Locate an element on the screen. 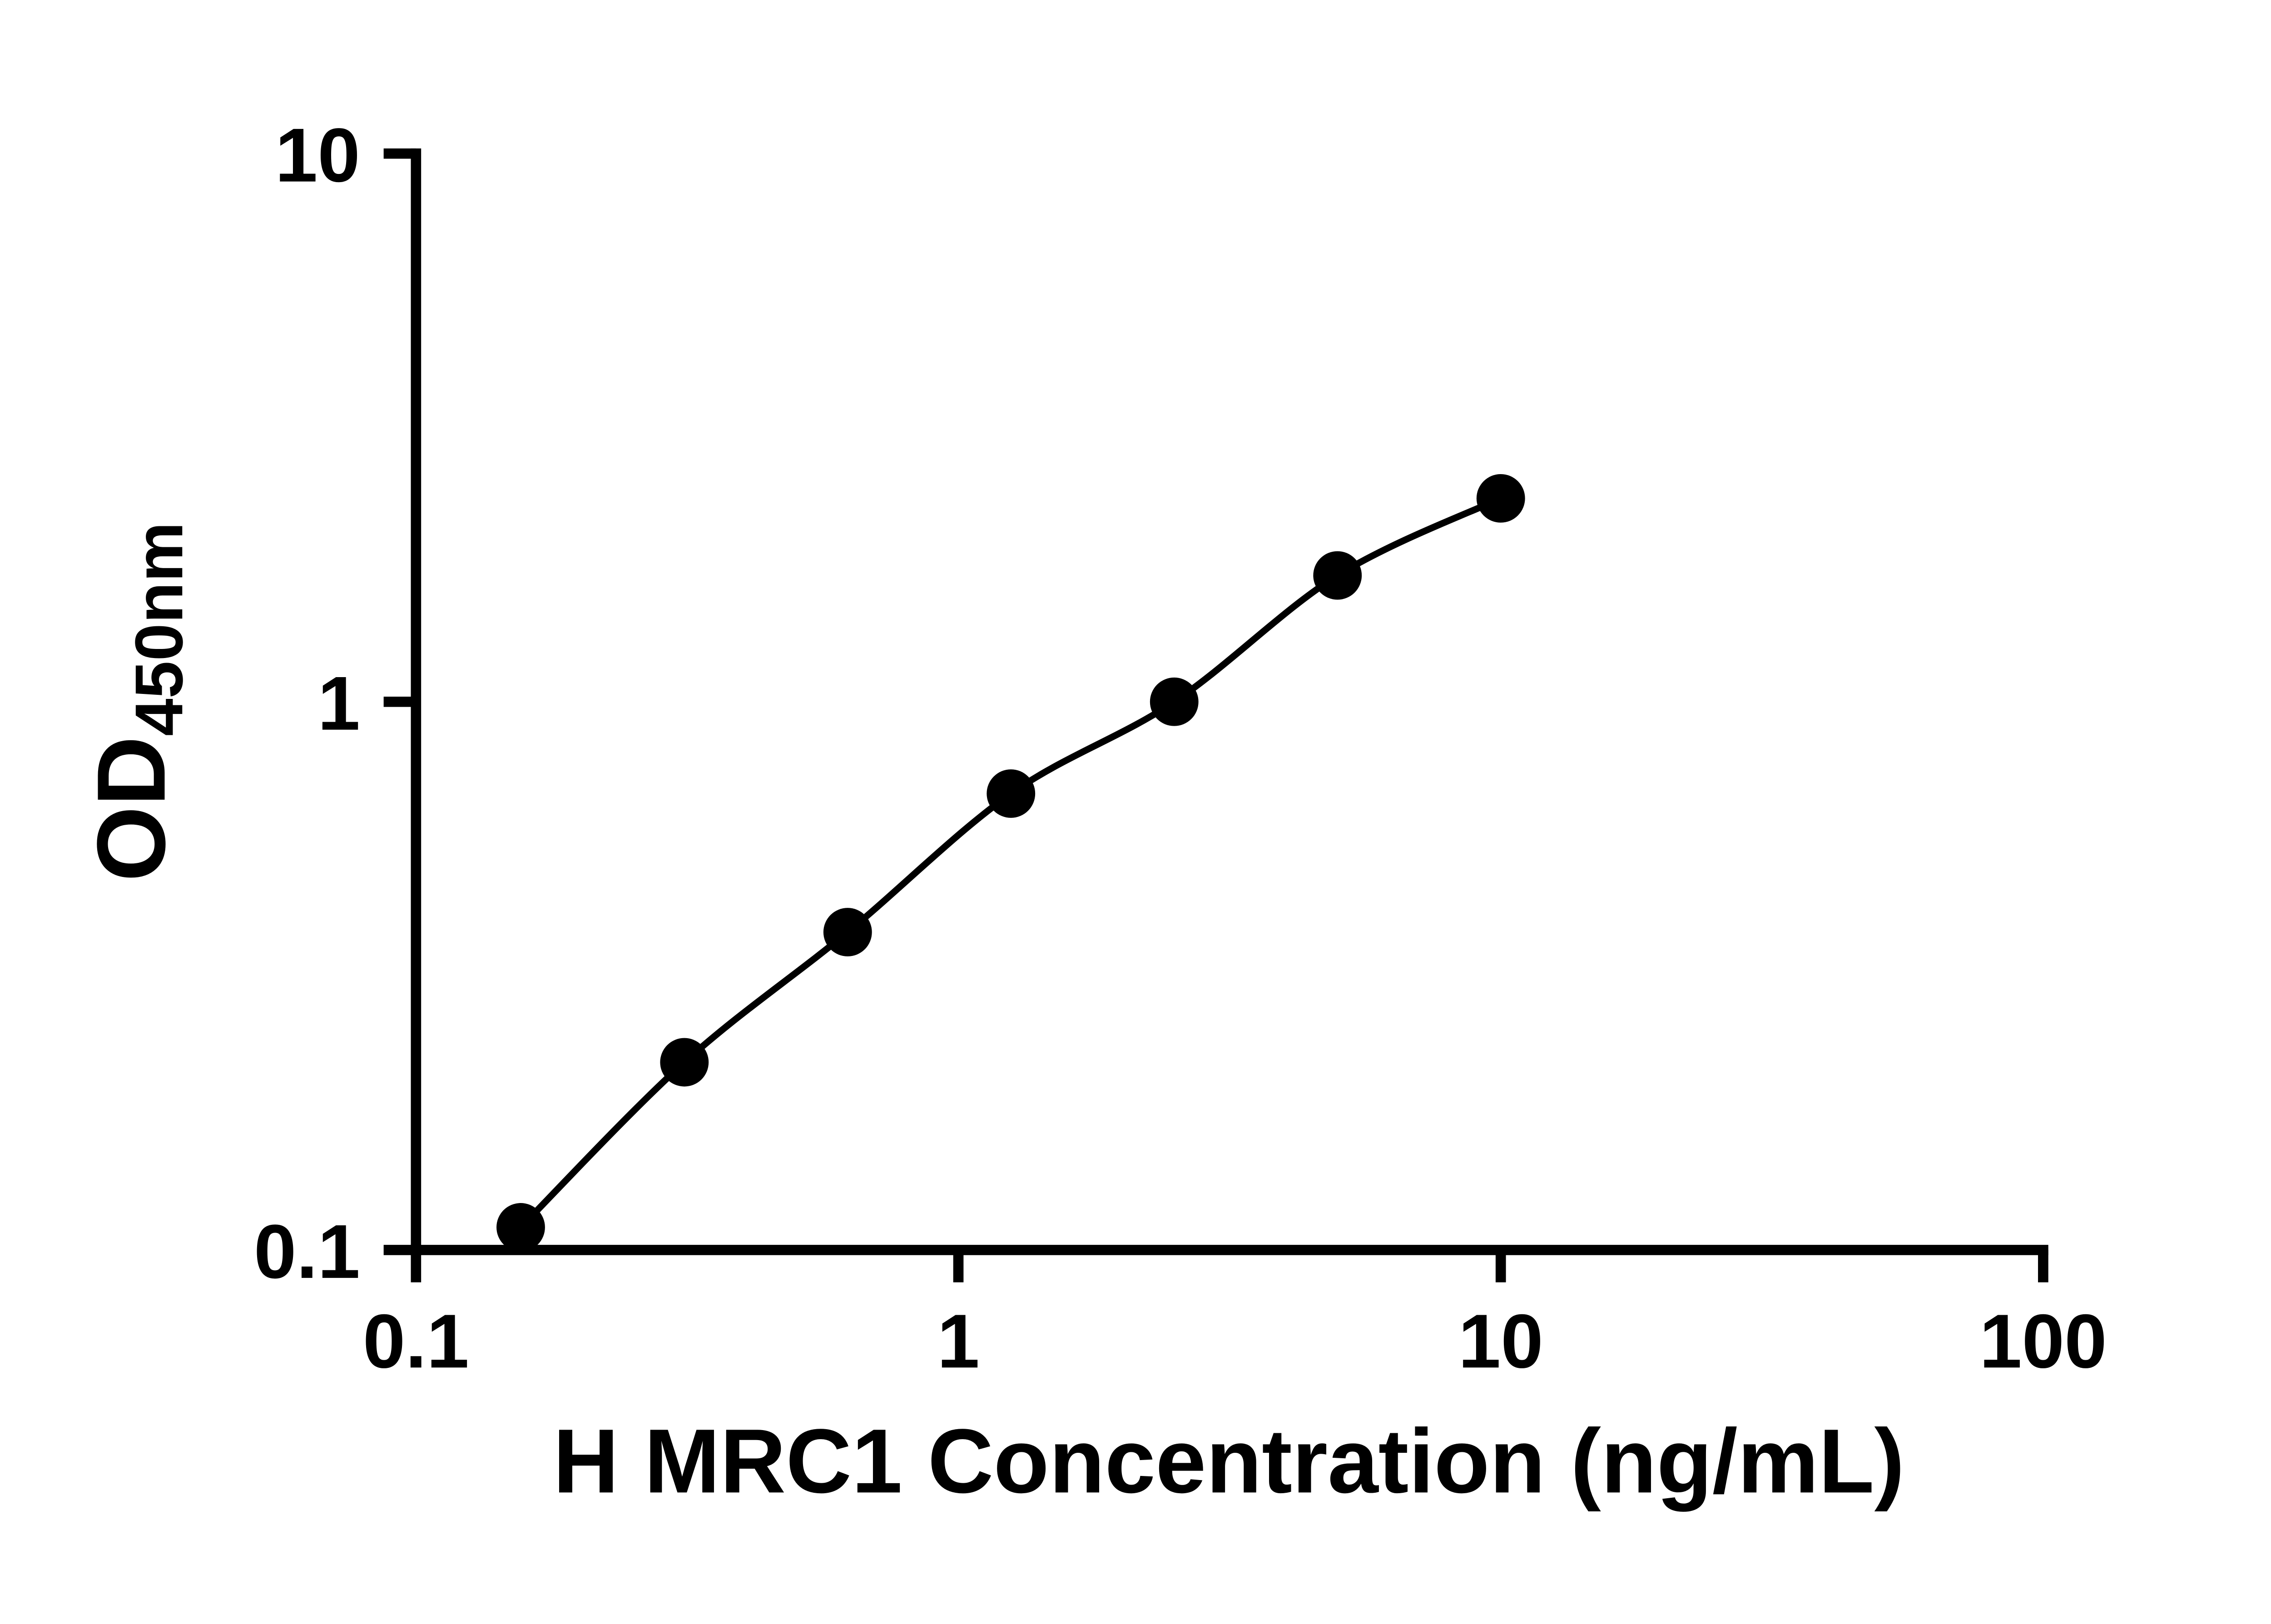  y-axis-title-subscript: 450nm is located at coordinates (159, 629).